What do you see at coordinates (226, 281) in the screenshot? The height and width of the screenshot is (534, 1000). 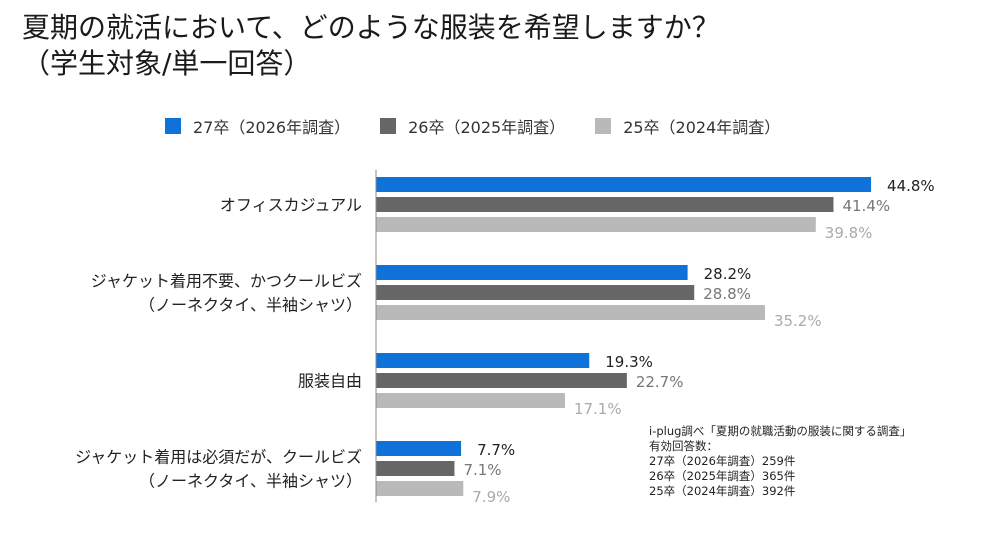 I see `category-label-line: ジャケット着用不要、かつクールビズ` at bounding box center [226, 281].